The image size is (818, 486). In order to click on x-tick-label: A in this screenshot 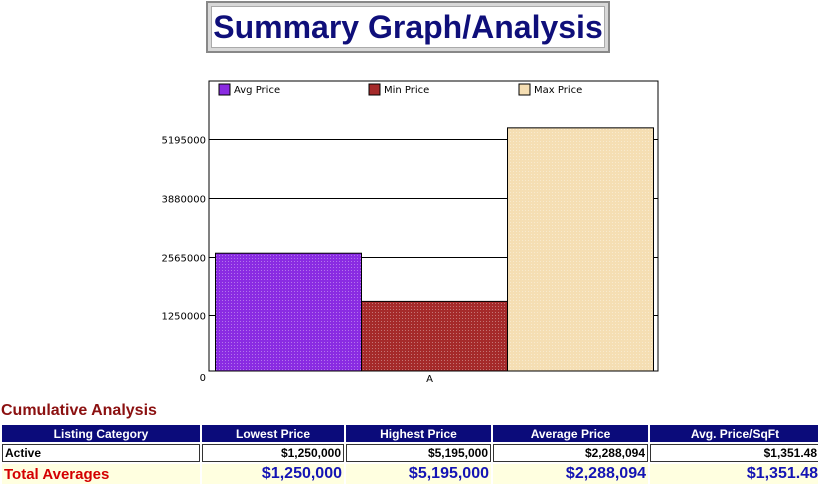, I will do `click(429, 379)`.